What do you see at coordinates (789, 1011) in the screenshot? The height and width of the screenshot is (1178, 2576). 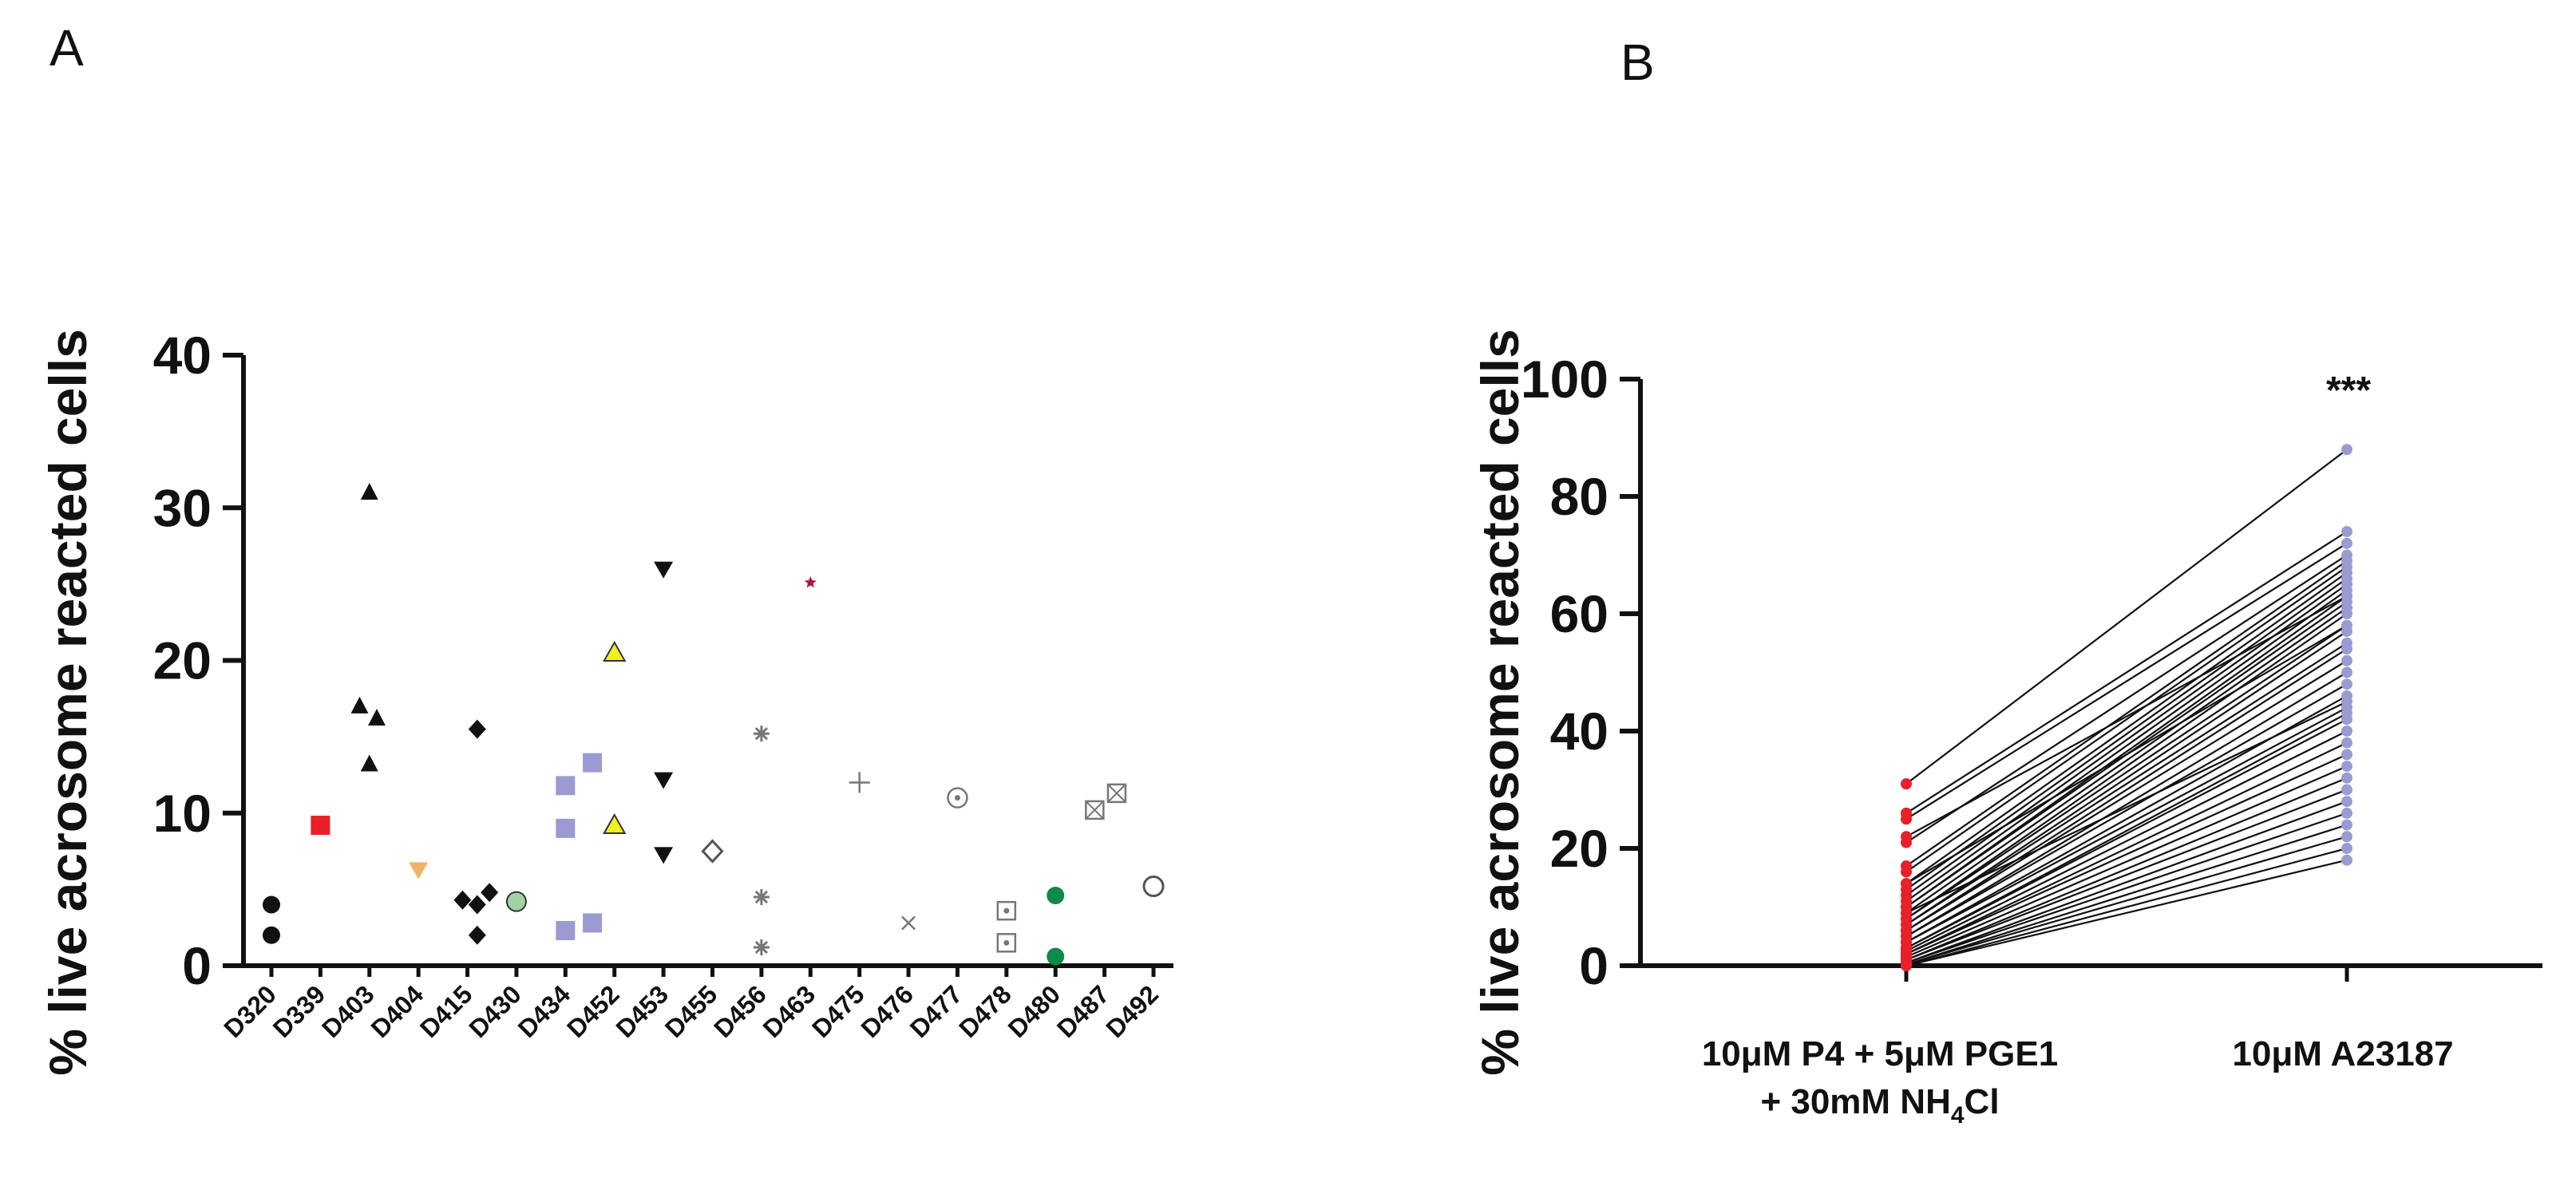 I see `panel-a-x-tick-label: D463` at bounding box center [789, 1011].